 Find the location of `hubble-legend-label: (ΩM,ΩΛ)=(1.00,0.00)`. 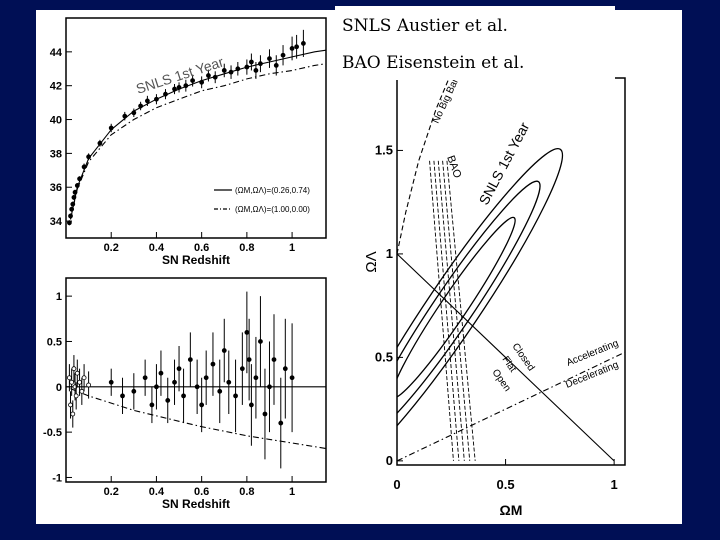

hubble-legend-label: (ΩM,ΩΛ)=(1.00,0.00) is located at coordinates (272, 209).